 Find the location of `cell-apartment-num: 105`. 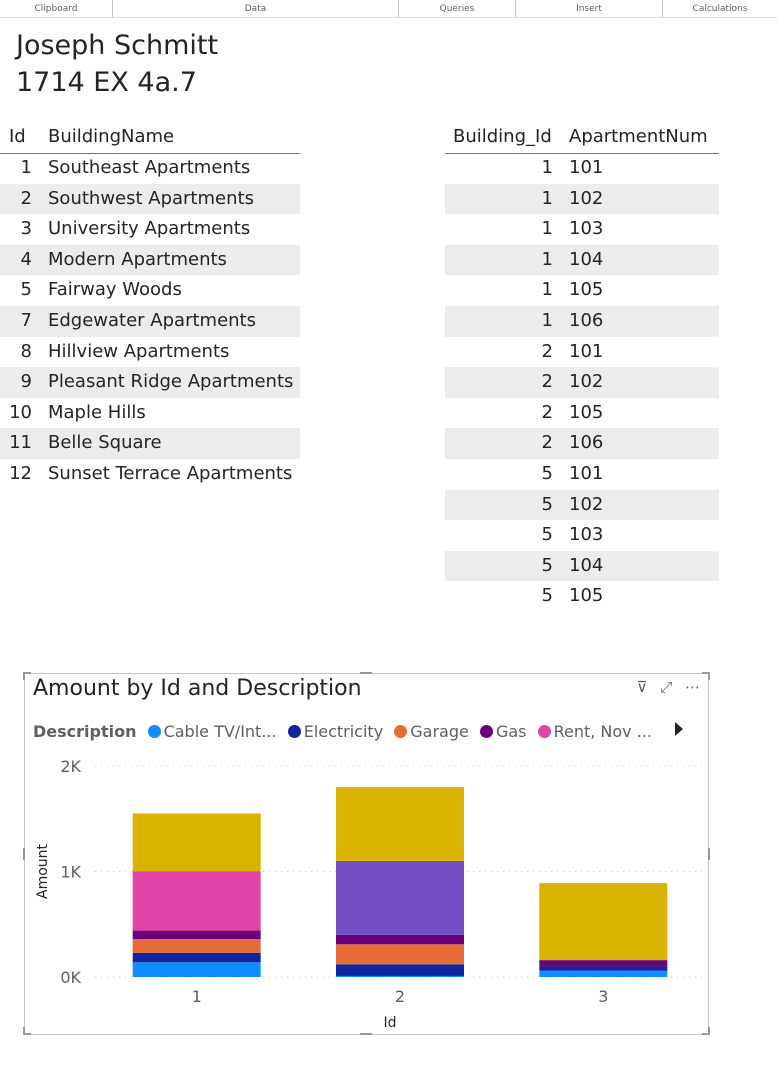

cell-apartment-num: 105 is located at coordinates (586, 290).